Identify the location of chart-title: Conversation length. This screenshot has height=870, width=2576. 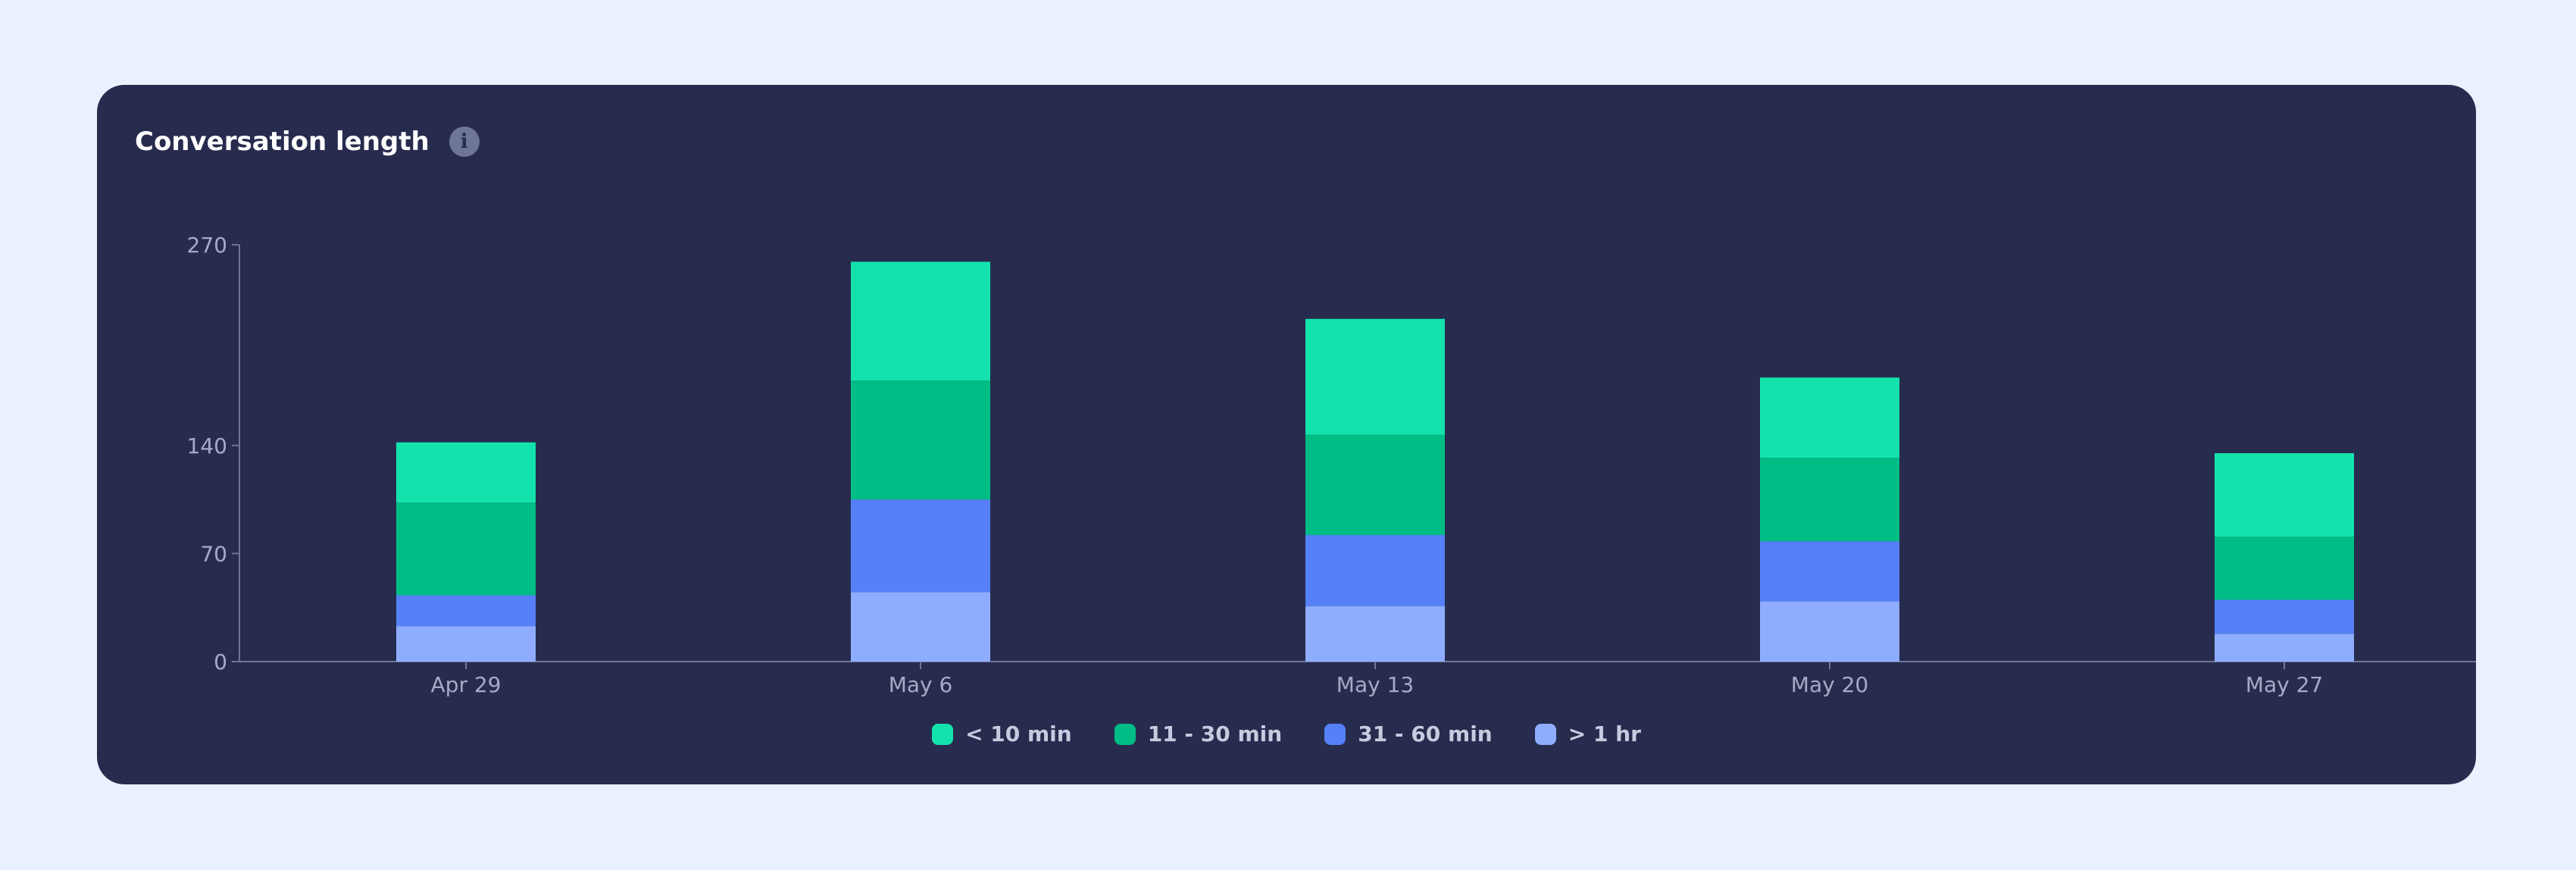
(282, 142).